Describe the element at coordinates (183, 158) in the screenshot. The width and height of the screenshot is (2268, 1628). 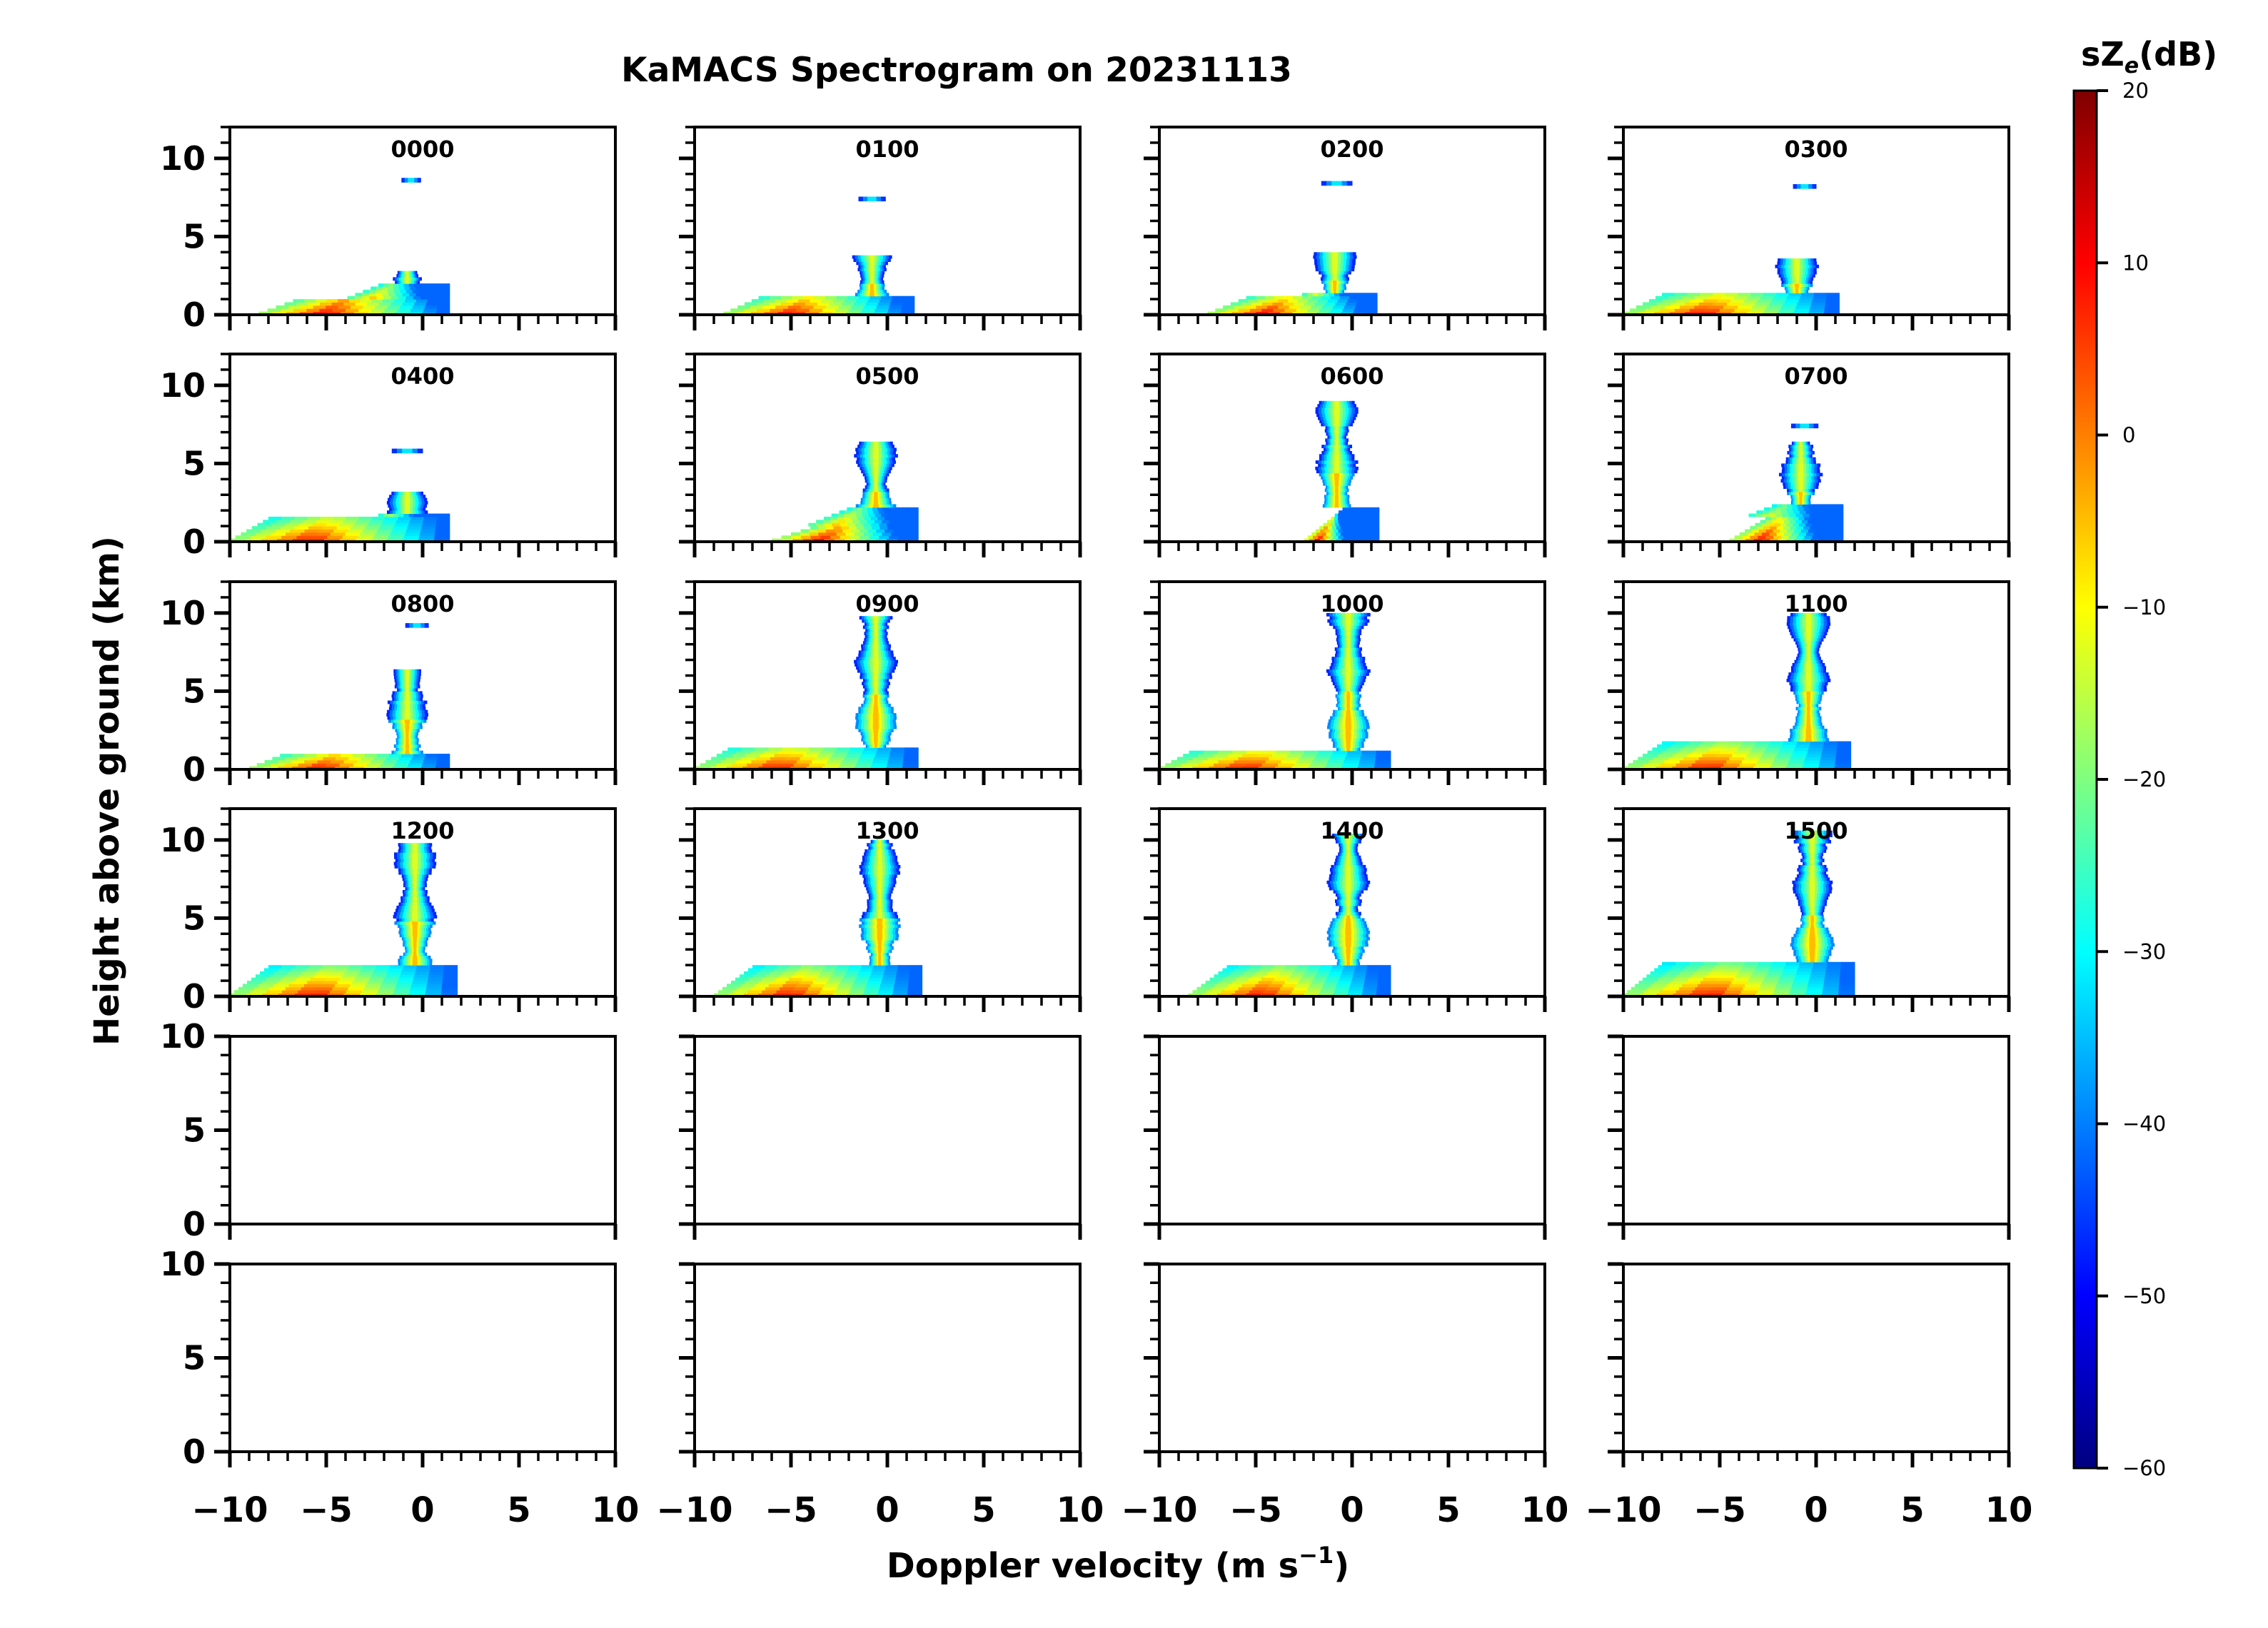
I see `y-tick-label: 10` at that location.